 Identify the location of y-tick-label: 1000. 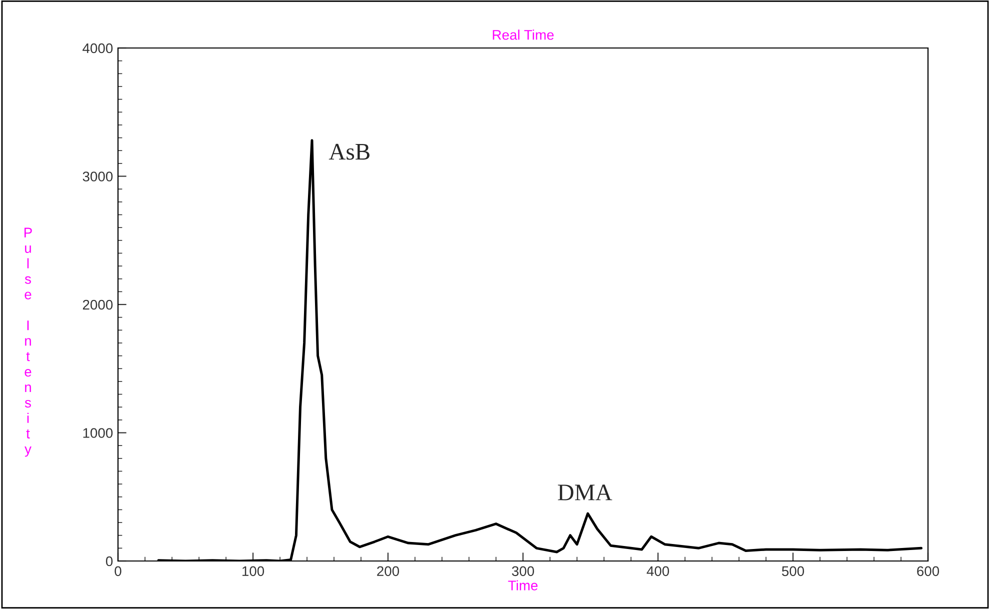
(98, 433).